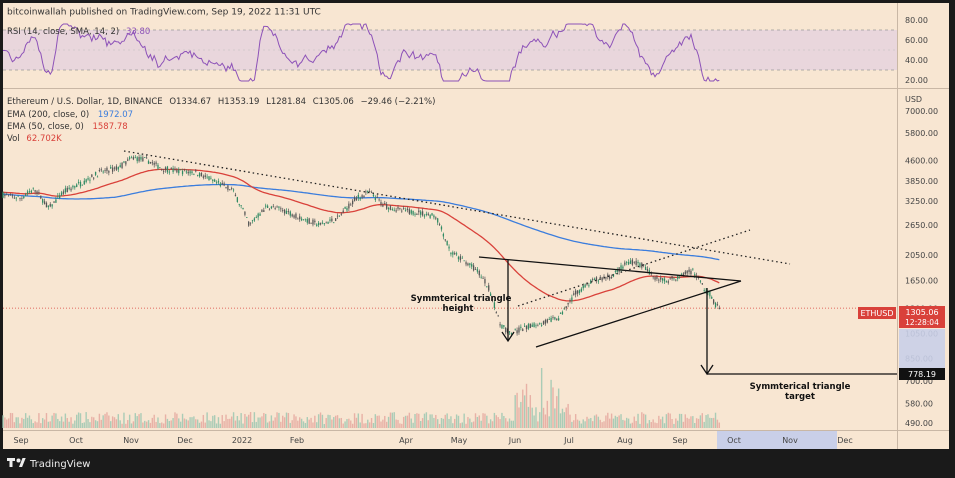 The height and width of the screenshot is (478, 955). What do you see at coordinates (568, 440) in the screenshot?
I see `time-tick-label: Jul` at bounding box center [568, 440].